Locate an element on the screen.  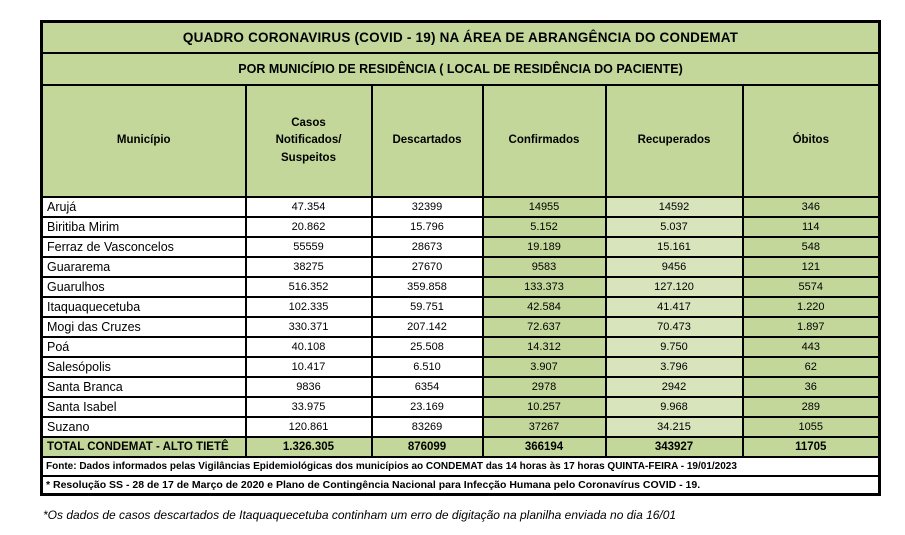
municipio-cell: Salesópolis is located at coordinates (143, 367).